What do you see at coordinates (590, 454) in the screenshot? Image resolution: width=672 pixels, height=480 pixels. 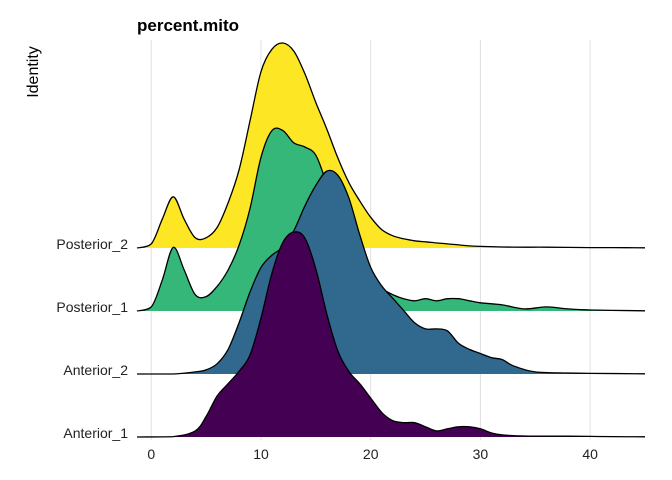 I see `x-tick-label: 40` at bounding box center [590, 454].